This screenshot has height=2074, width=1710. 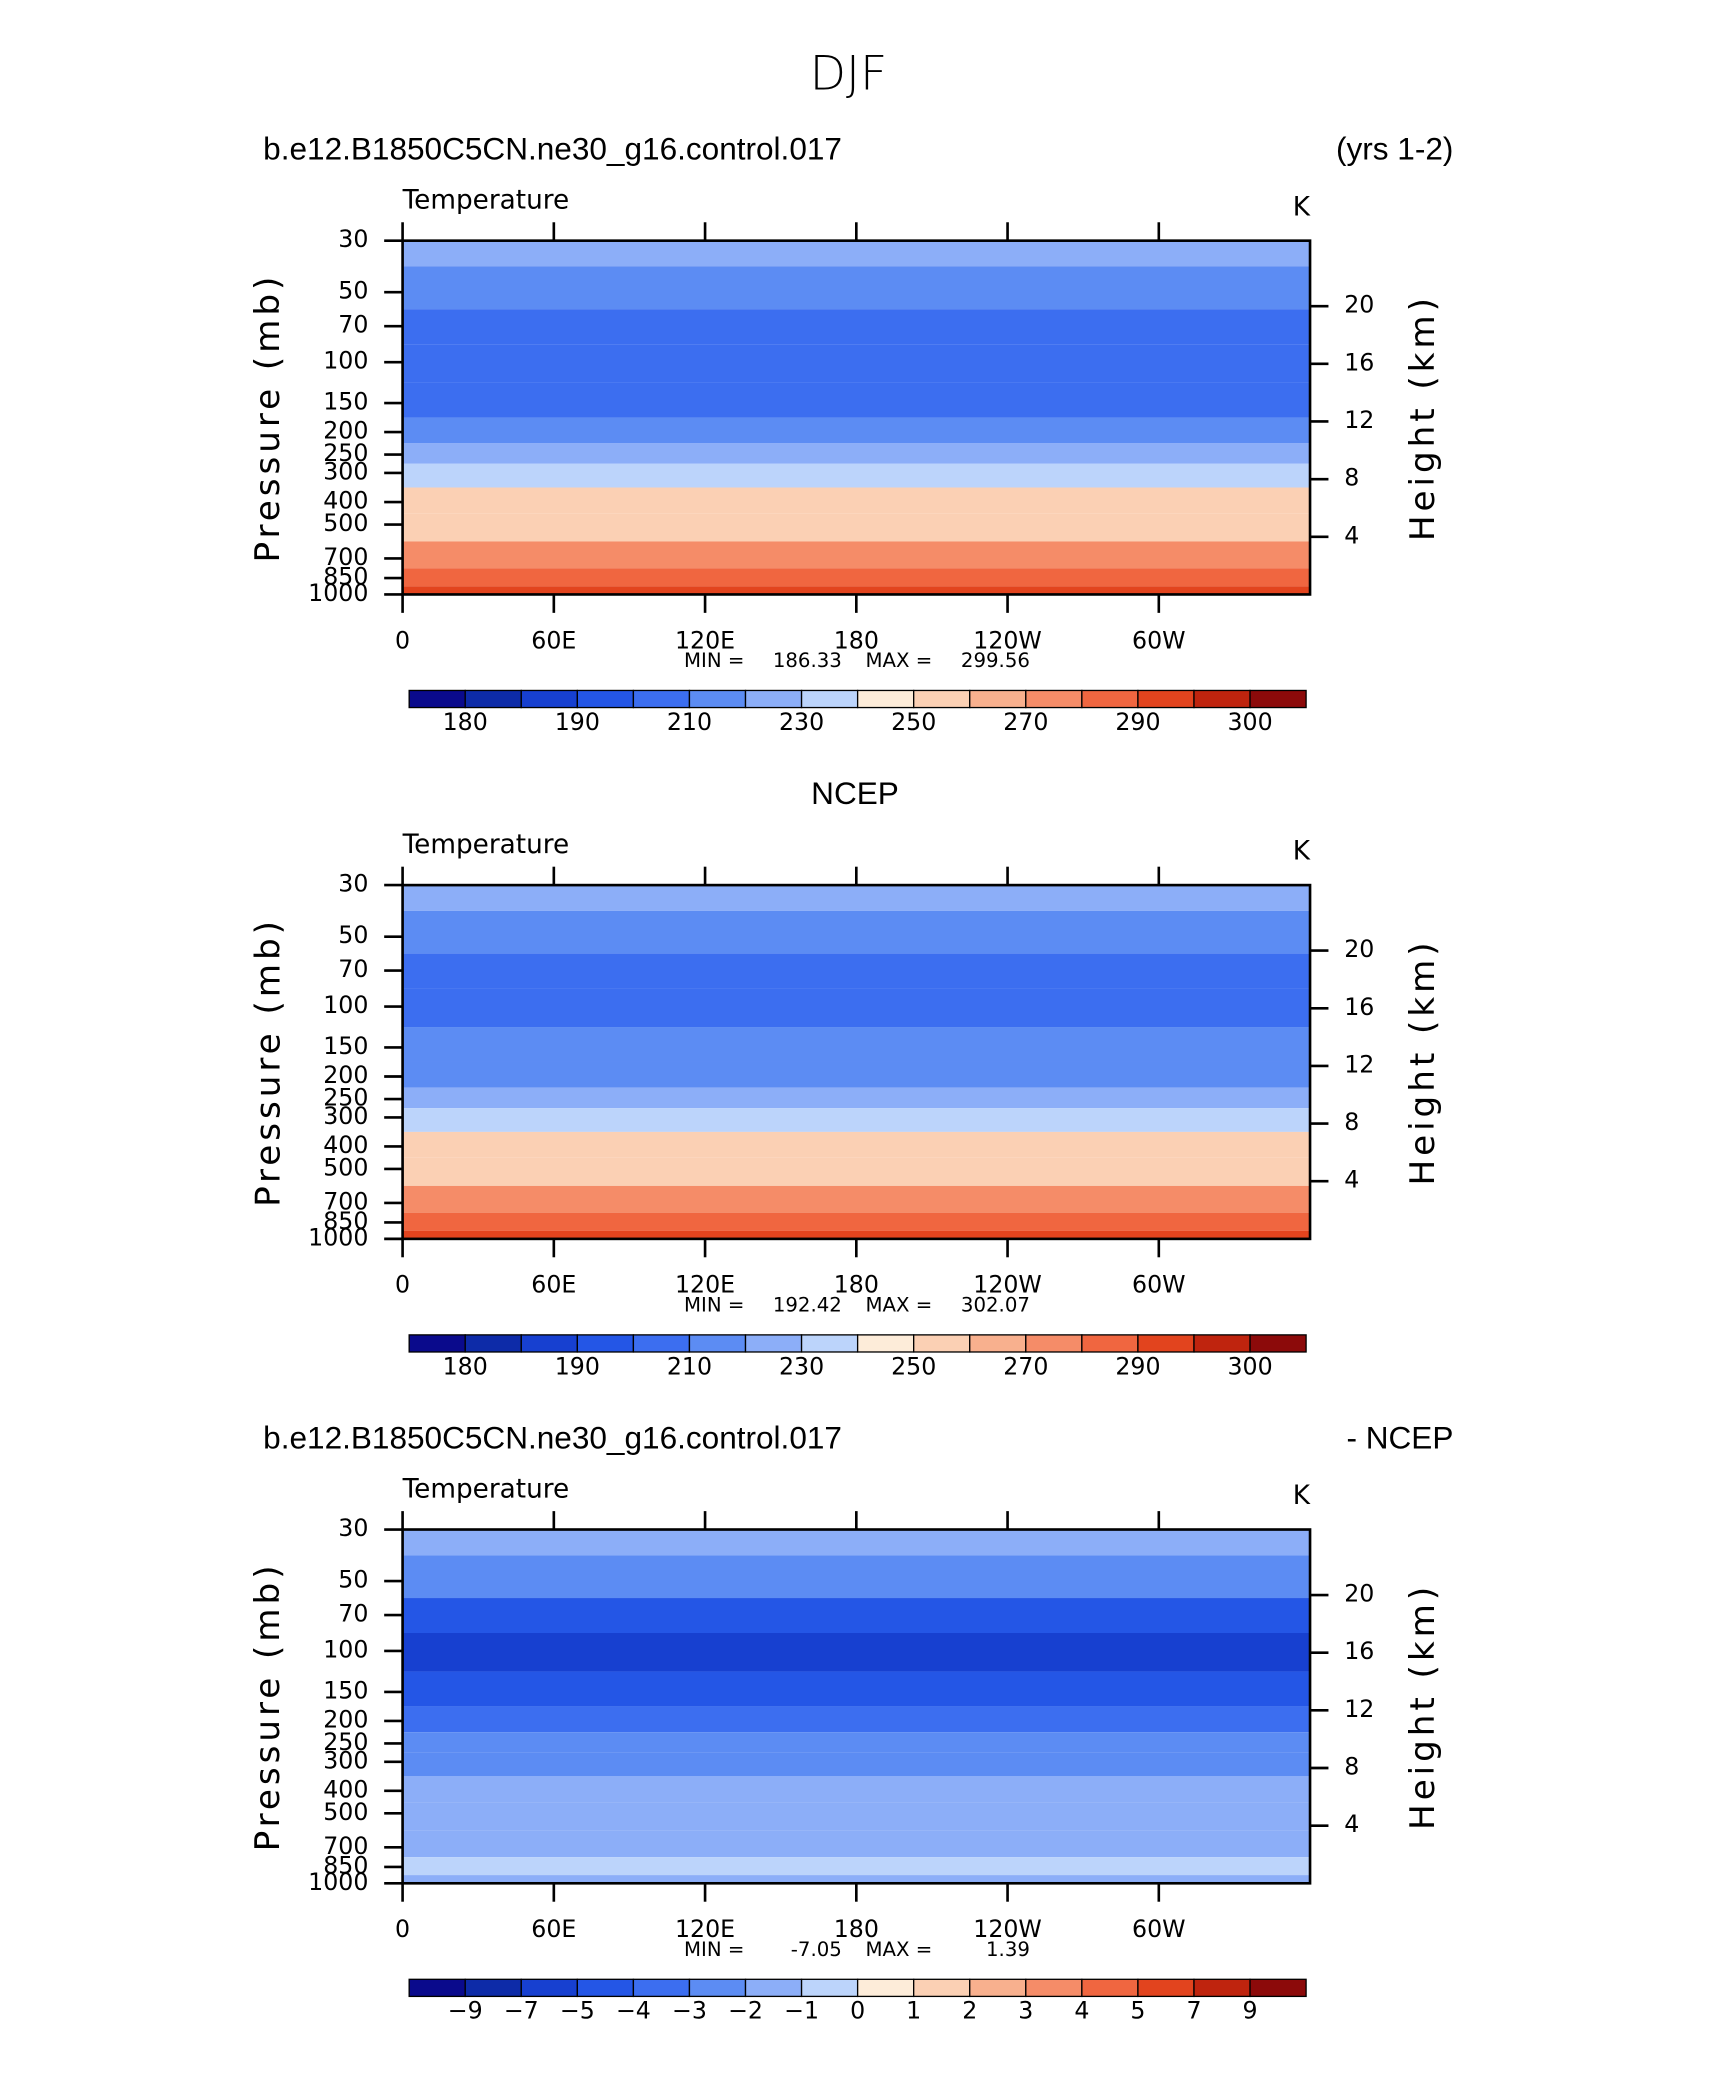 I want to click on colorbar-tick-label: 1, so click(x=913, y=2011).